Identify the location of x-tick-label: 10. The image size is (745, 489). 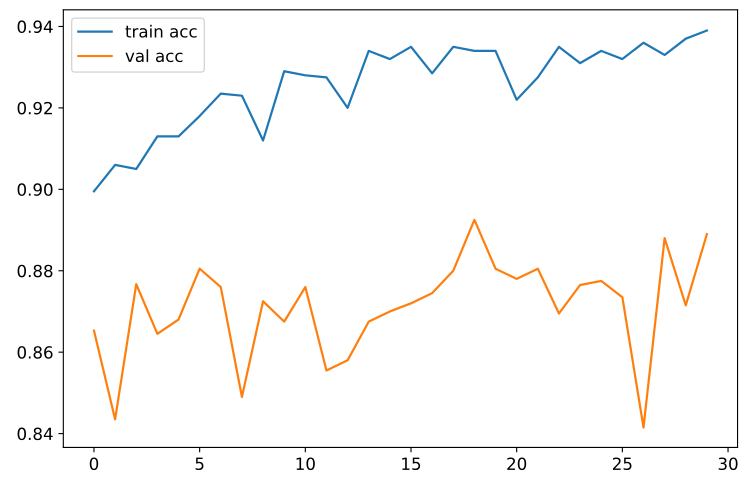
(305, 463).